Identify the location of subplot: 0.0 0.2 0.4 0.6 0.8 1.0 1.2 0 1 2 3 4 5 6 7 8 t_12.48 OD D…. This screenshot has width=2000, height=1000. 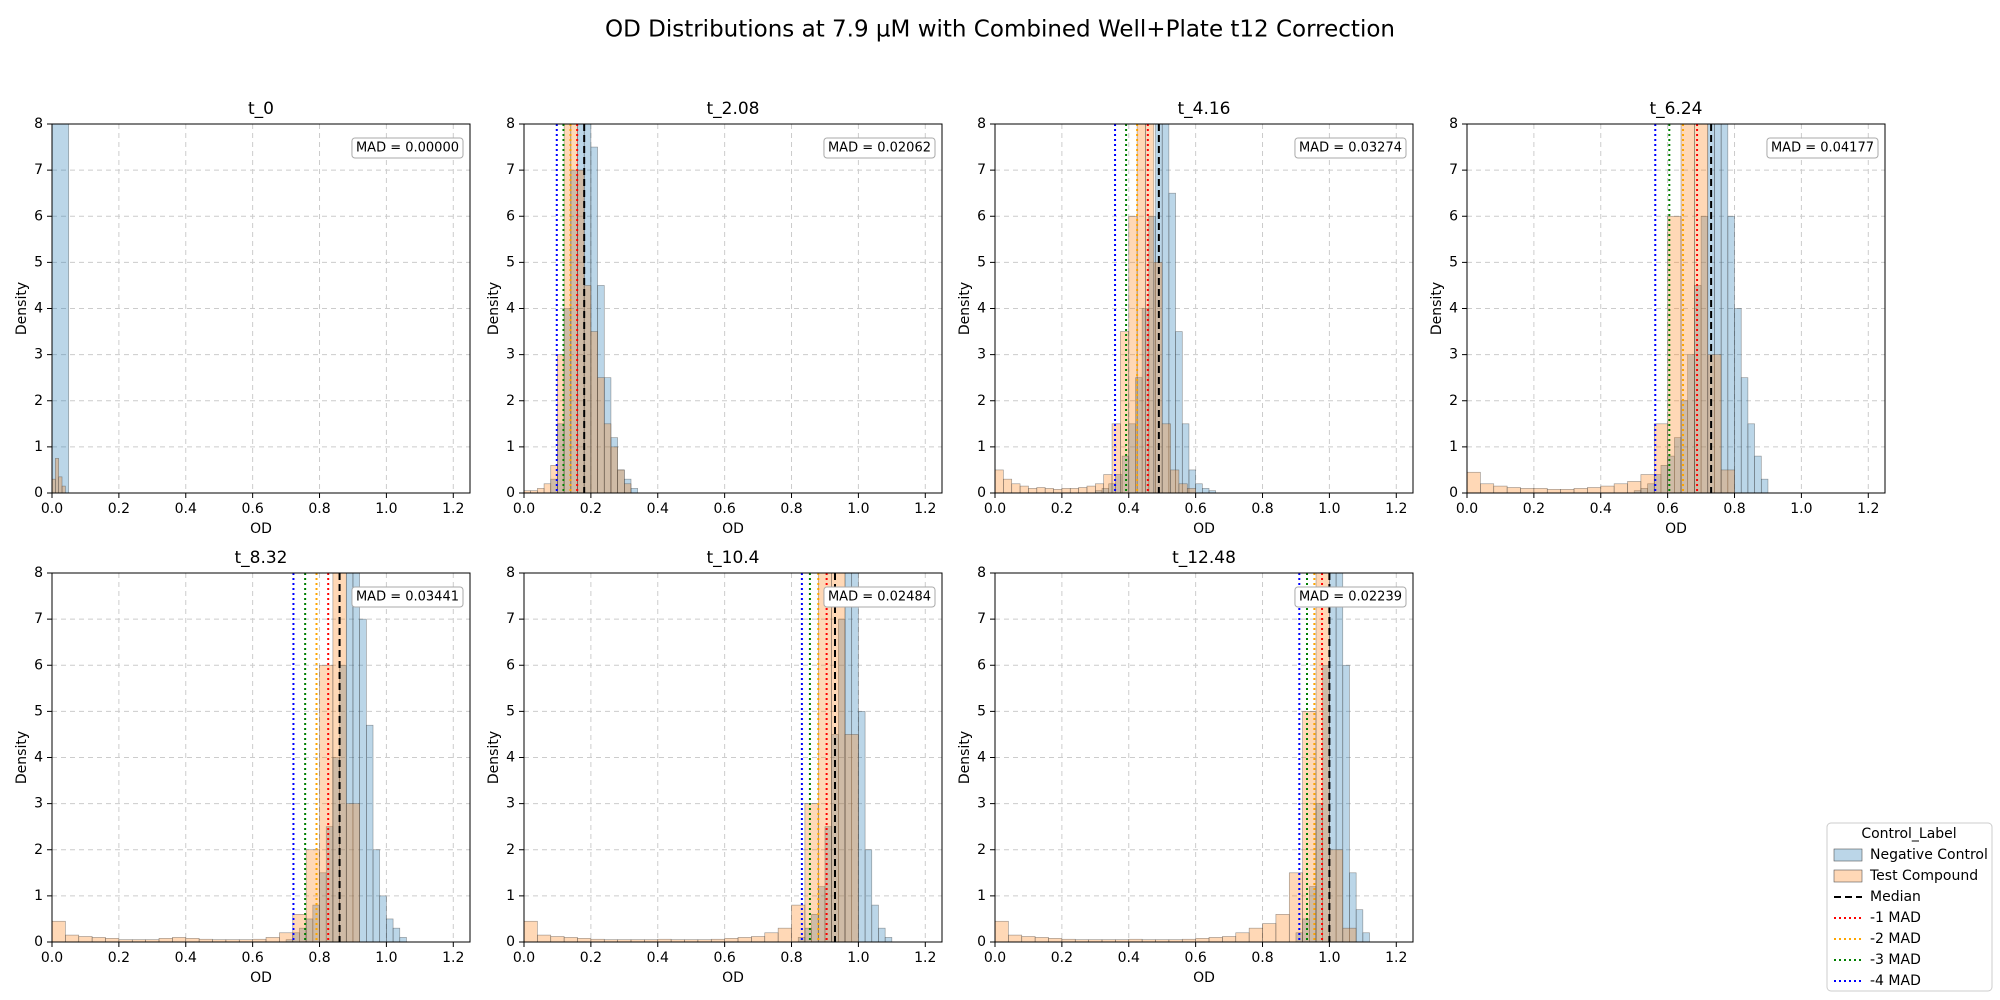
(1185, 767).